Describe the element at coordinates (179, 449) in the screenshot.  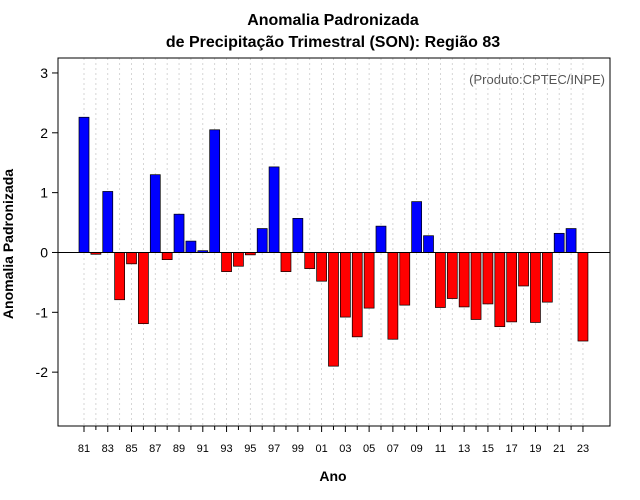
I see `x-tick-label: 89` at that location.